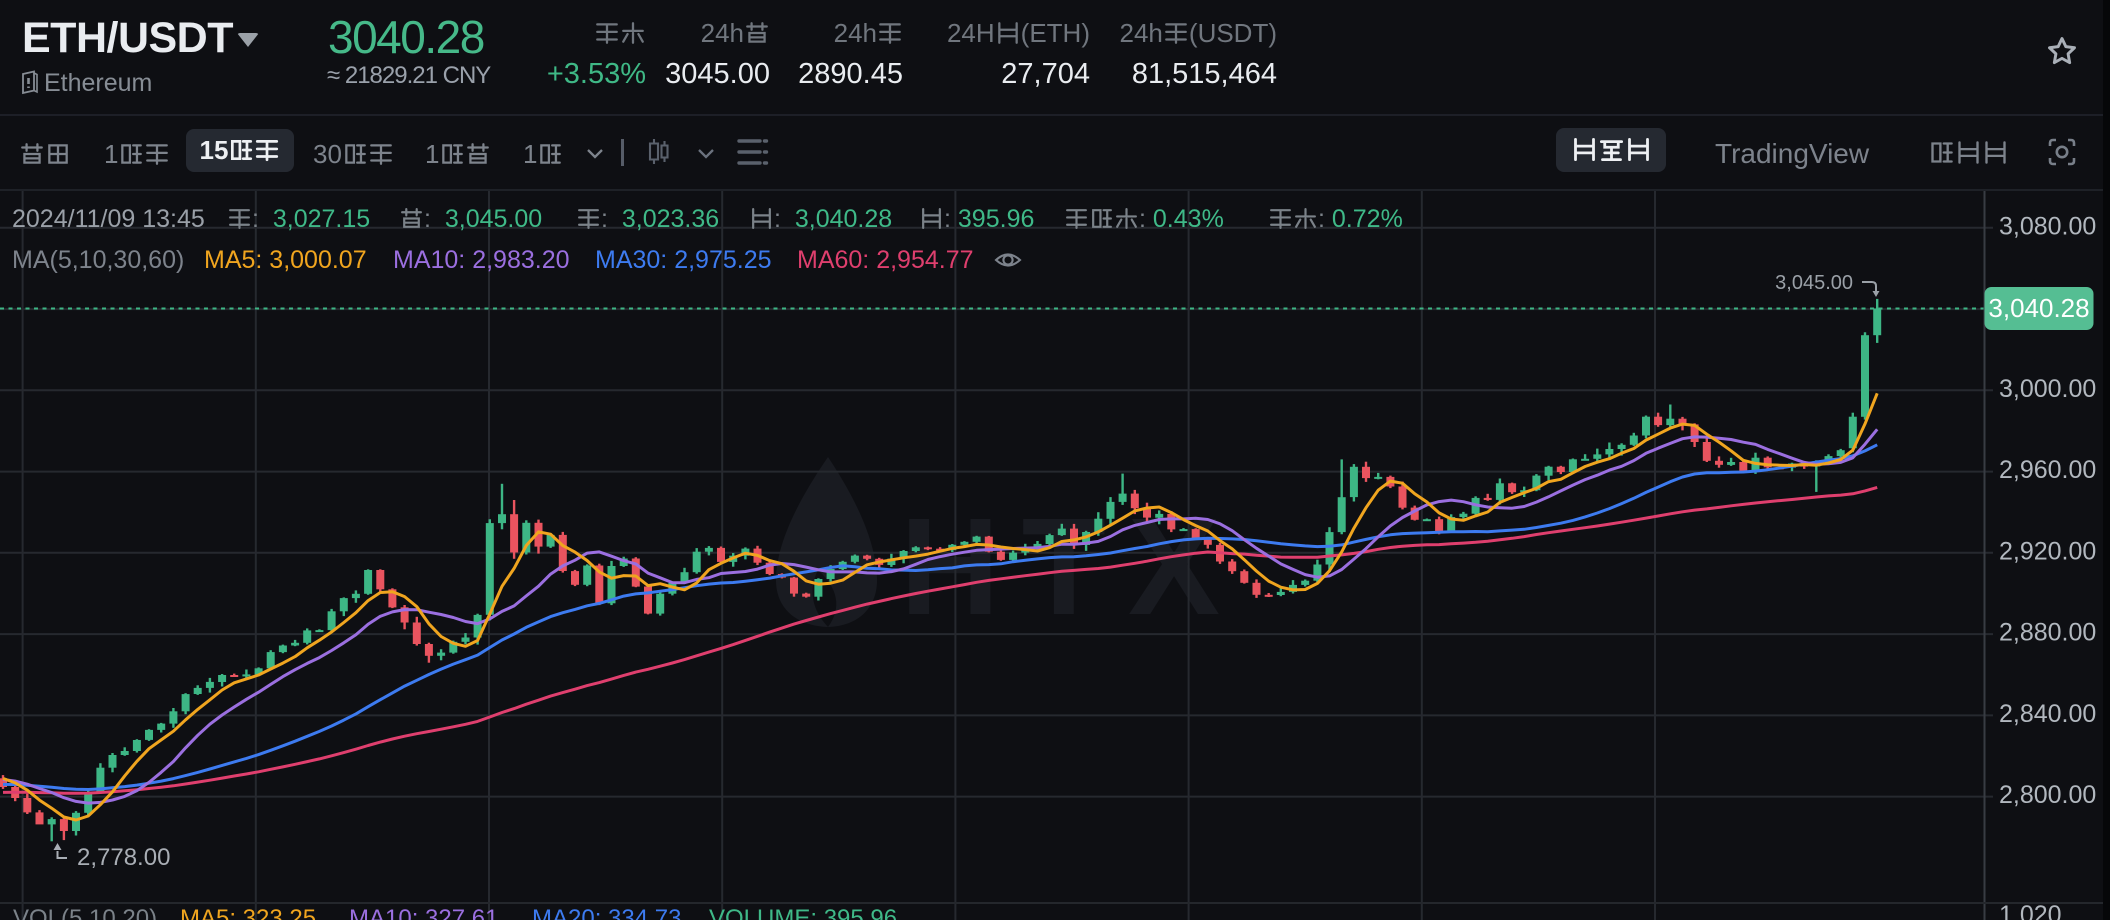 This screenshot has height=920, width=2110. Describe the element at coordinates (2047, 389) in the screenshot. I see `svg-text: 3,000.00` at that location.